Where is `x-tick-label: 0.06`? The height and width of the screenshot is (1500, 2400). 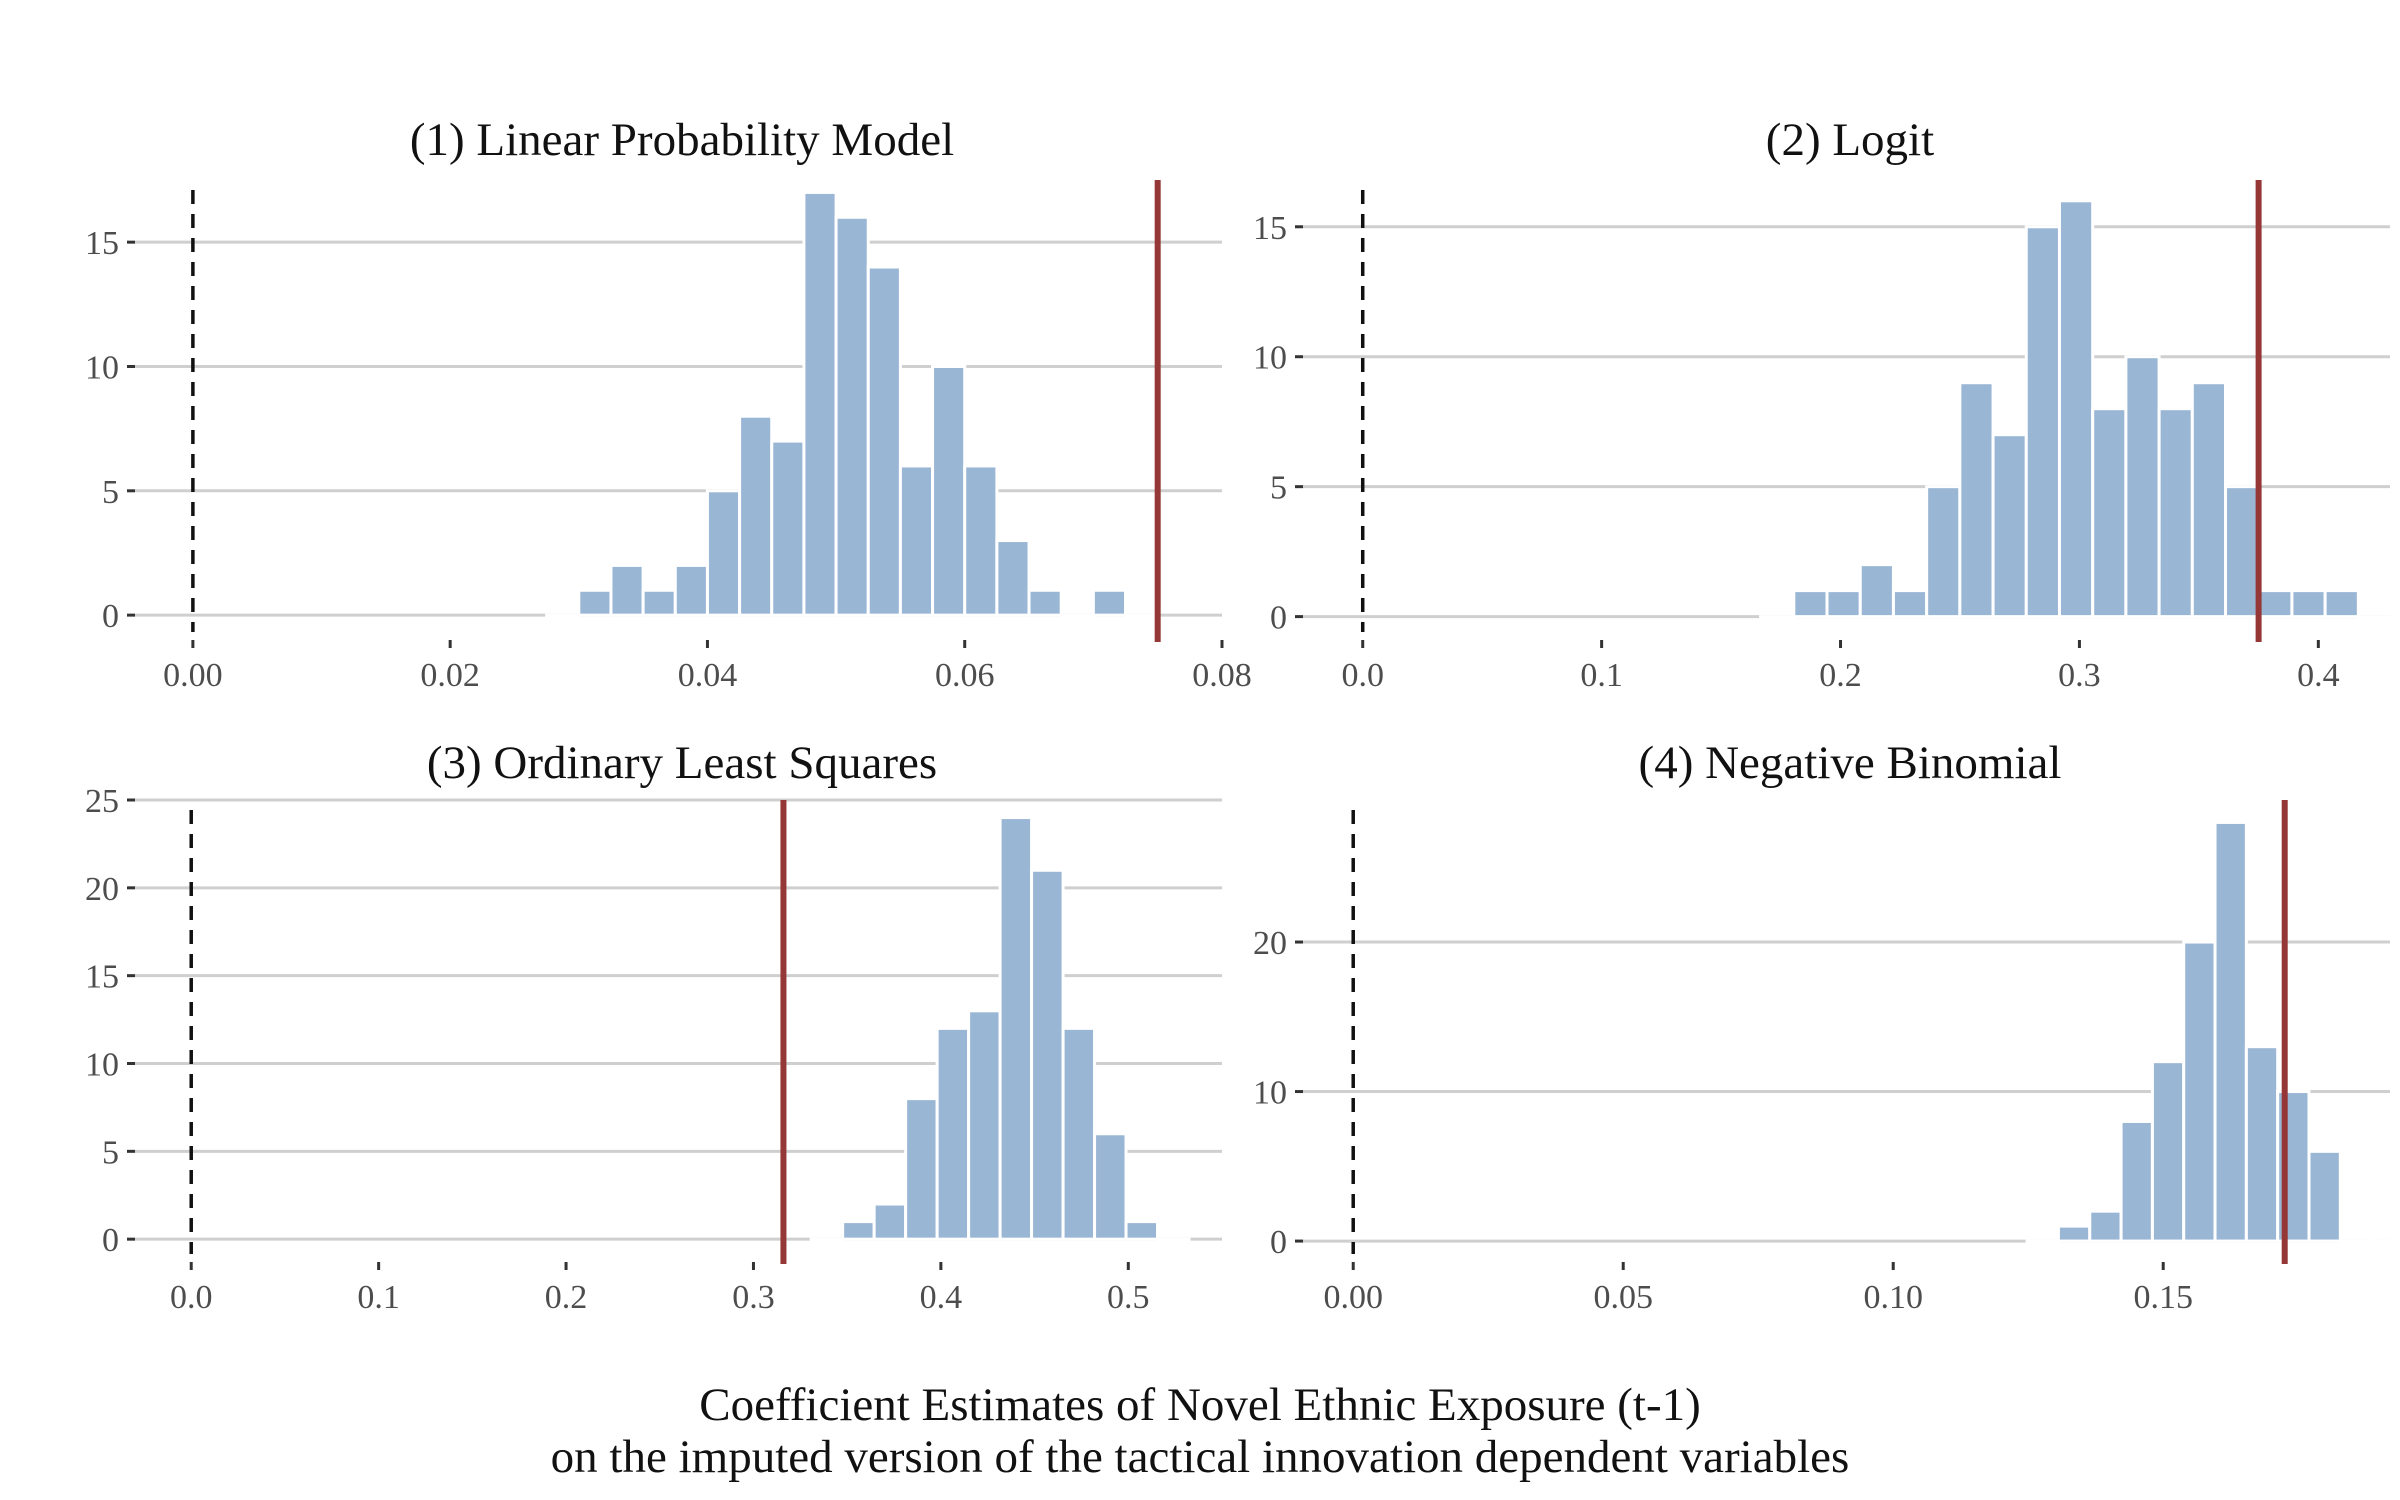 x-tick-label: 0.06 is located at coordinates (965, 675).